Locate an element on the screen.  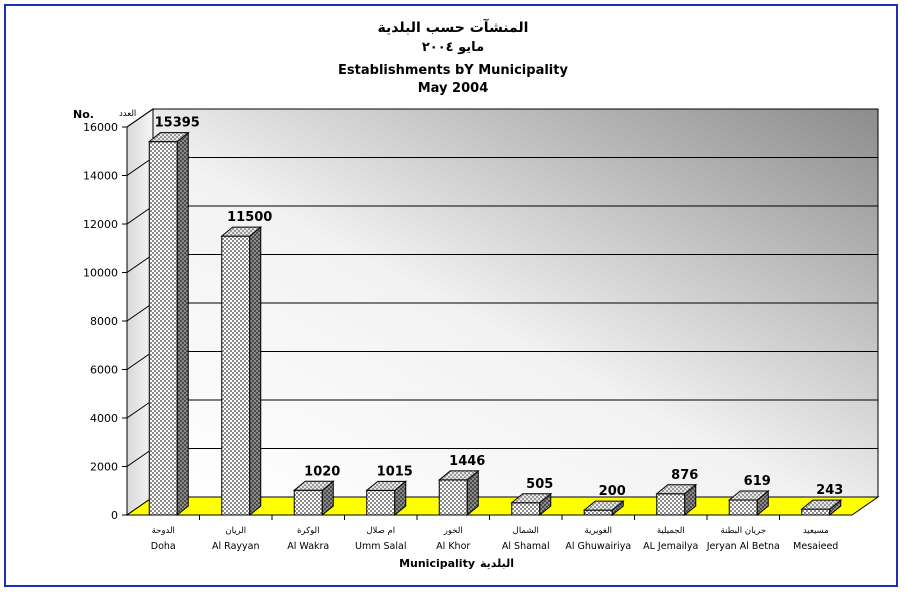
chart-subtitle-arabic: مايو ٢٠٠٤ is located at coordinates (453, 47).